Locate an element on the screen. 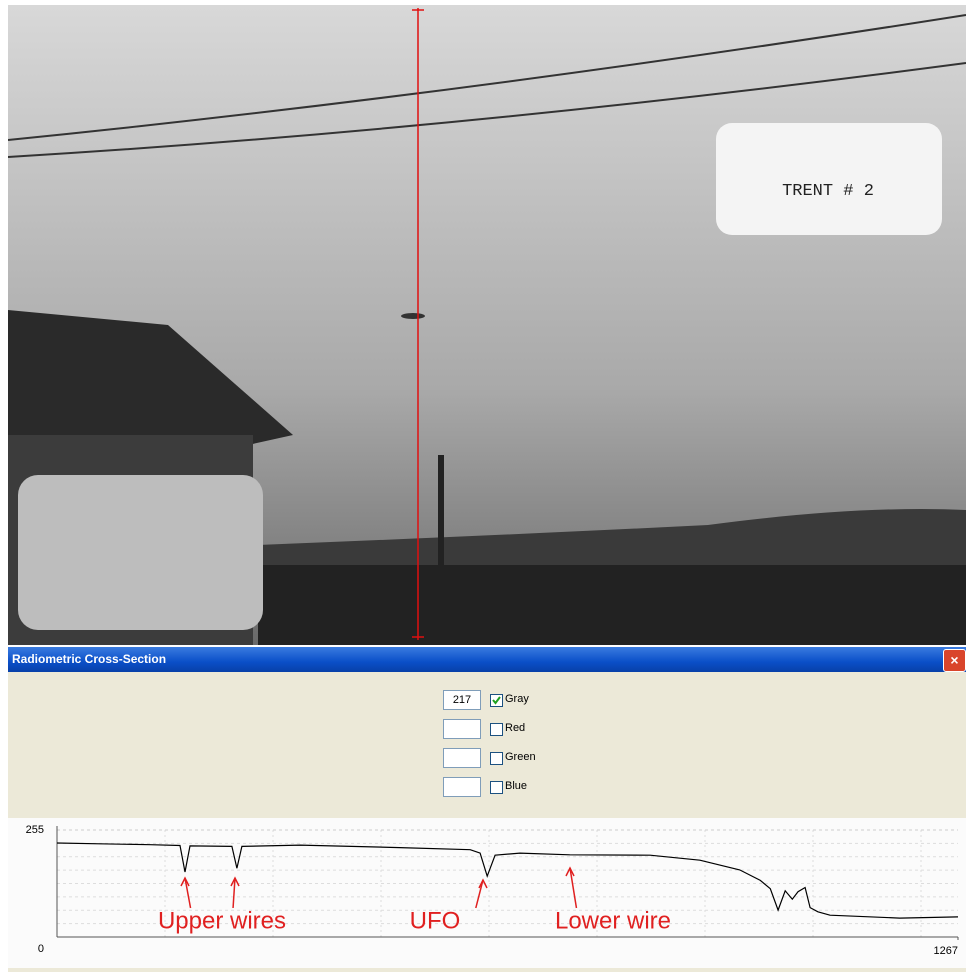 This screenshot has height=972, width=966. photo-label: TRENT # 2 is located at coordinates (828, 191).